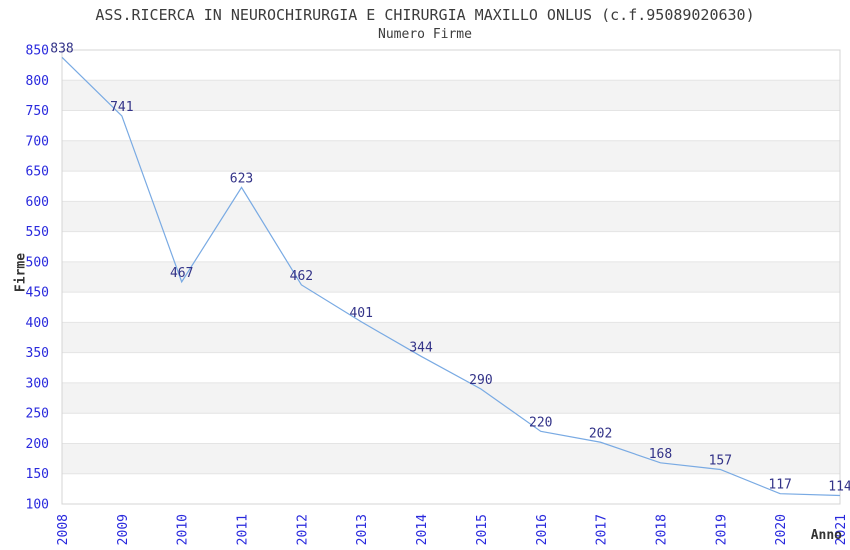  Describe the element at coordinates (241, 178) in the screenshot. I see `data-label: 623` at that location.